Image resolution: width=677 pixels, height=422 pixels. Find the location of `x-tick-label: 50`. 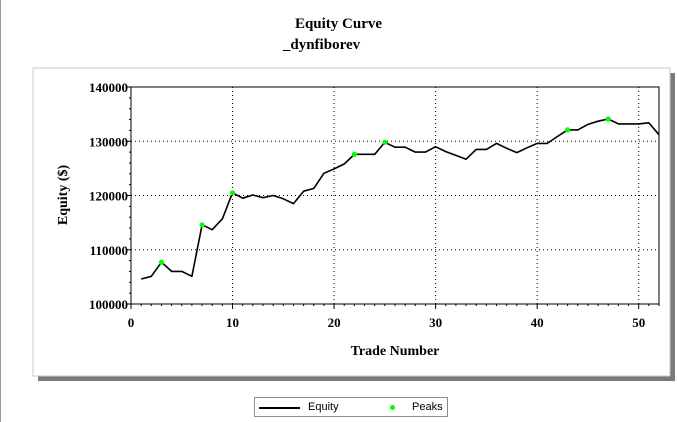

x-tick-label: 50 is located at coordinates (638, 322).